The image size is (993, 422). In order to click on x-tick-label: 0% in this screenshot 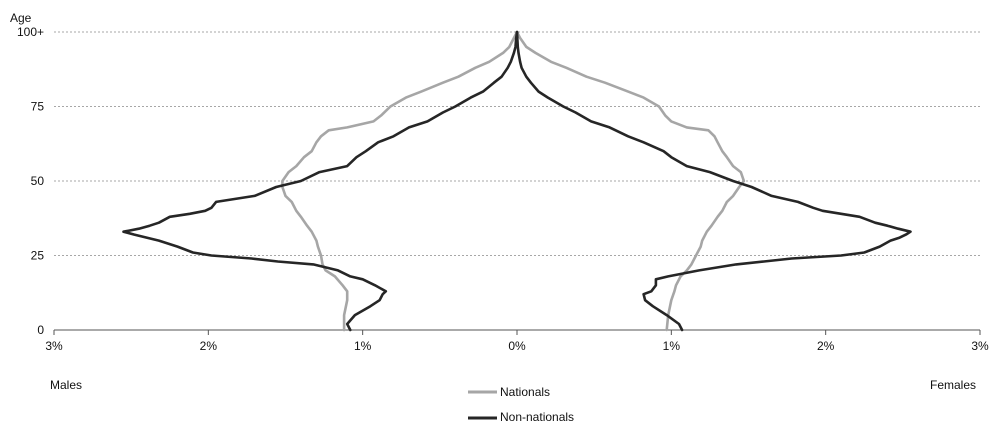, I will do `click(517, 346)`.